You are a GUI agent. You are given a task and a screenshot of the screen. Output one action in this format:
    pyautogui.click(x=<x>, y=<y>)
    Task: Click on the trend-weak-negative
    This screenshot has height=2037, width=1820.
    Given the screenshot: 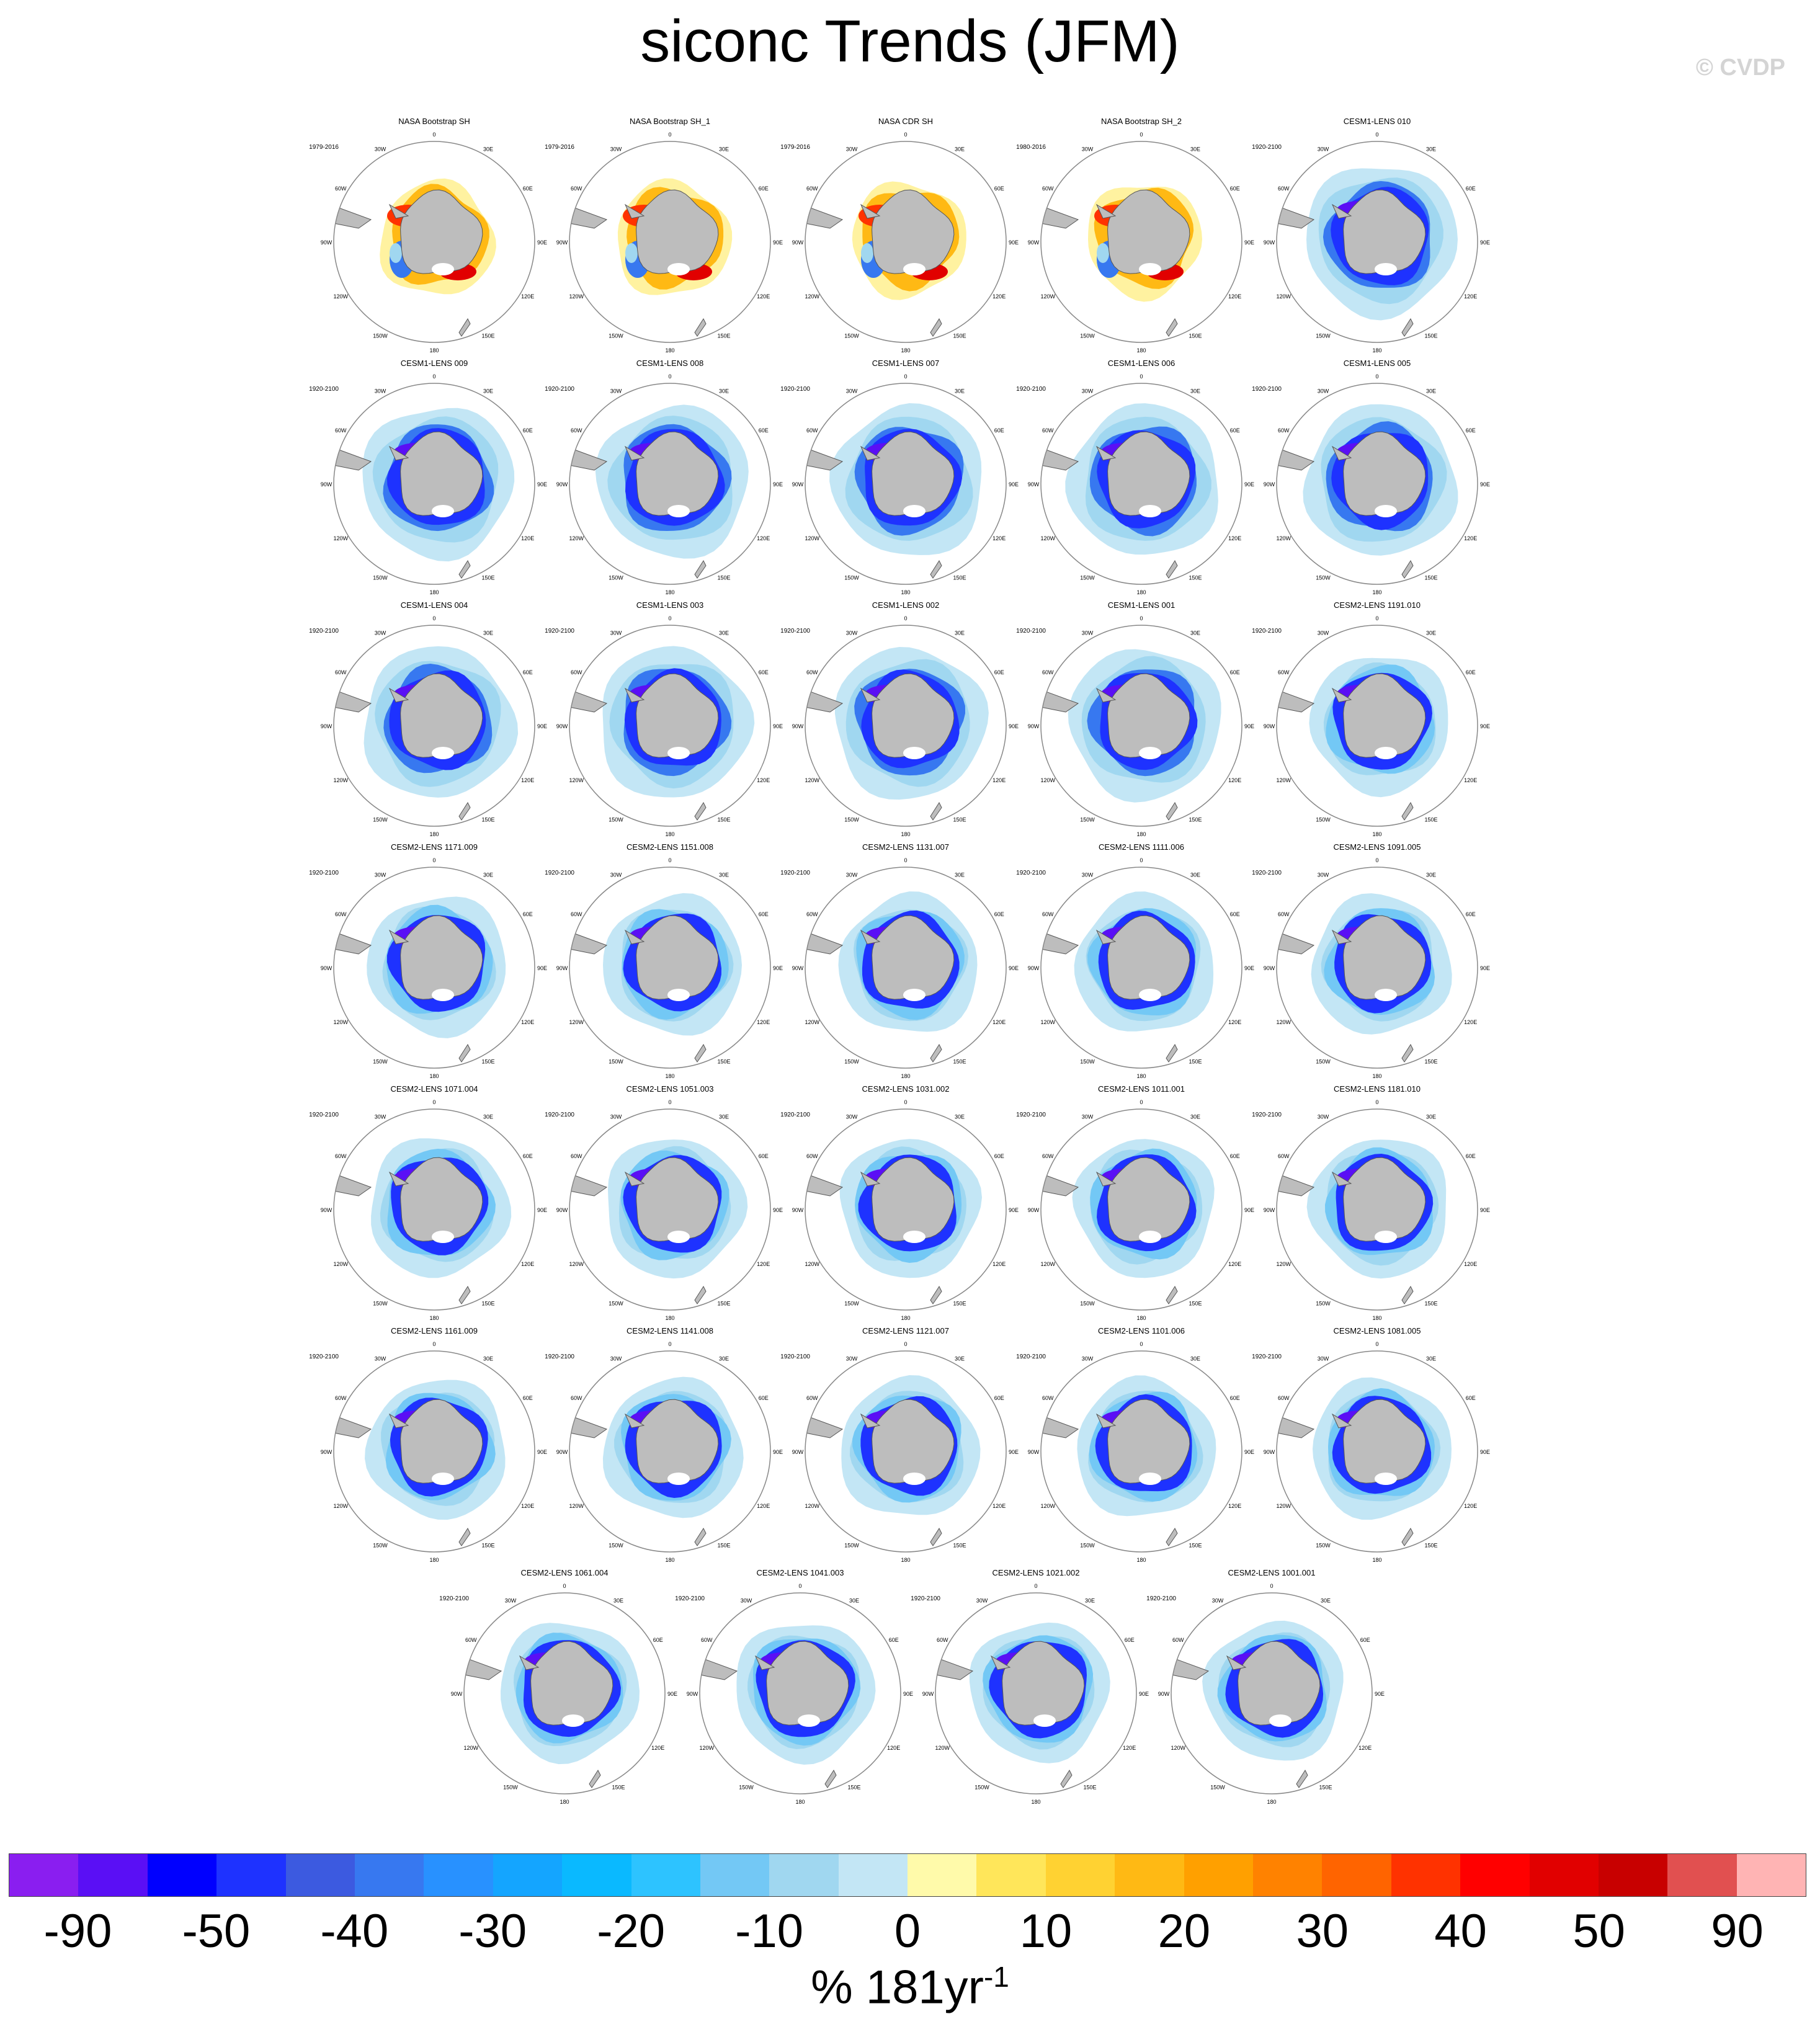 What is the action you would take?
    pyautogui.click(x=1103, y=253)
    